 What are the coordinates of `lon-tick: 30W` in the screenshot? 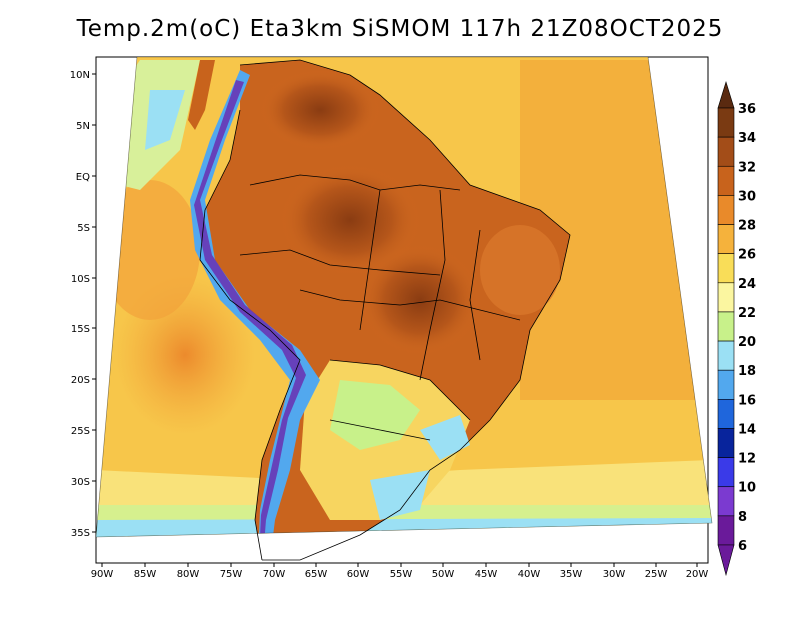 It's located at (614, 571).